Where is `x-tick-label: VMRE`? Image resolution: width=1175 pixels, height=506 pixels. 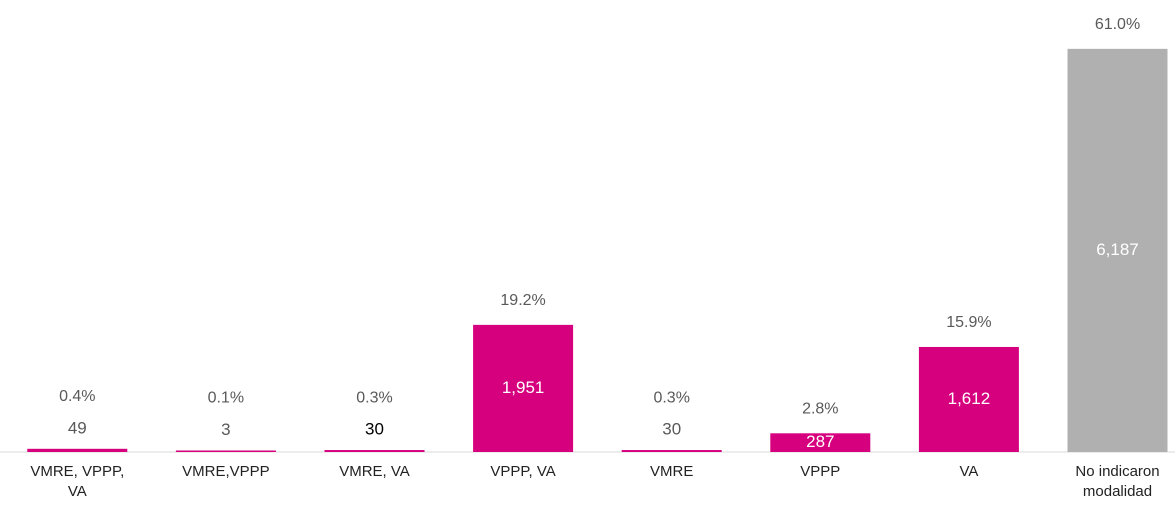
x-tick-label: VMRE is located at coordinates (672, 471).